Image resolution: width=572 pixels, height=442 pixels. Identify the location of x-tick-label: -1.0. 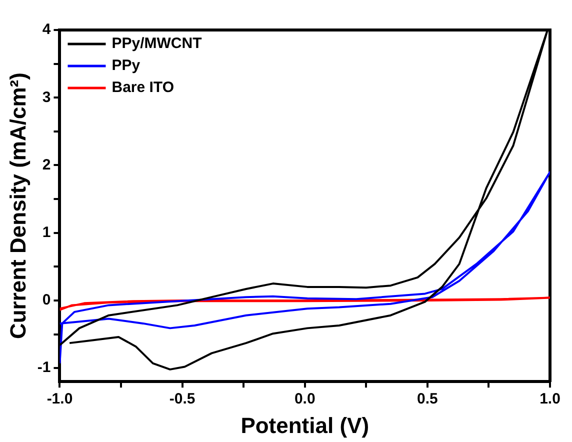
(59, 399).